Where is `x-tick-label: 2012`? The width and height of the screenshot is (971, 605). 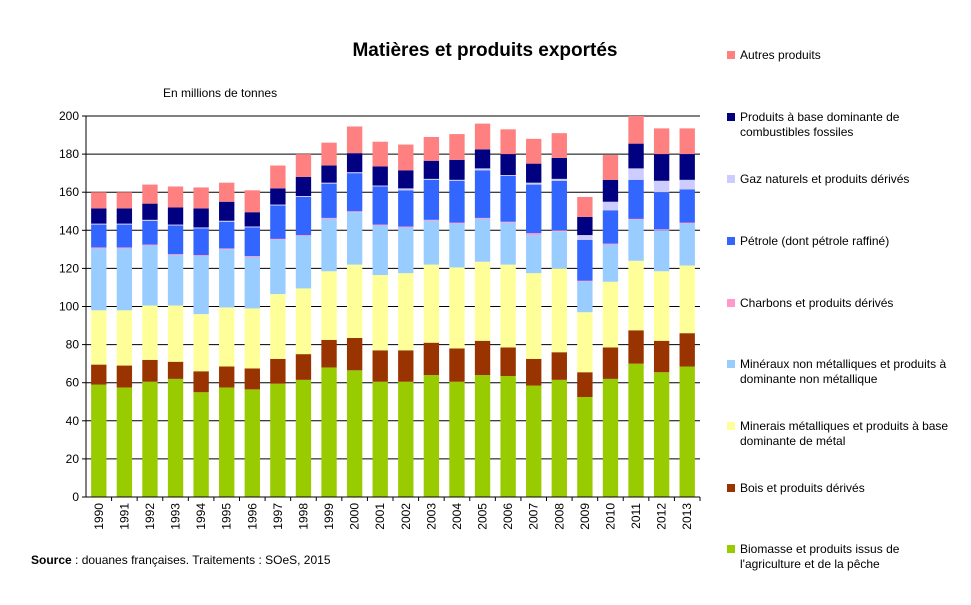
x-tick-label: 2012 is located at coordinates (662, 516).